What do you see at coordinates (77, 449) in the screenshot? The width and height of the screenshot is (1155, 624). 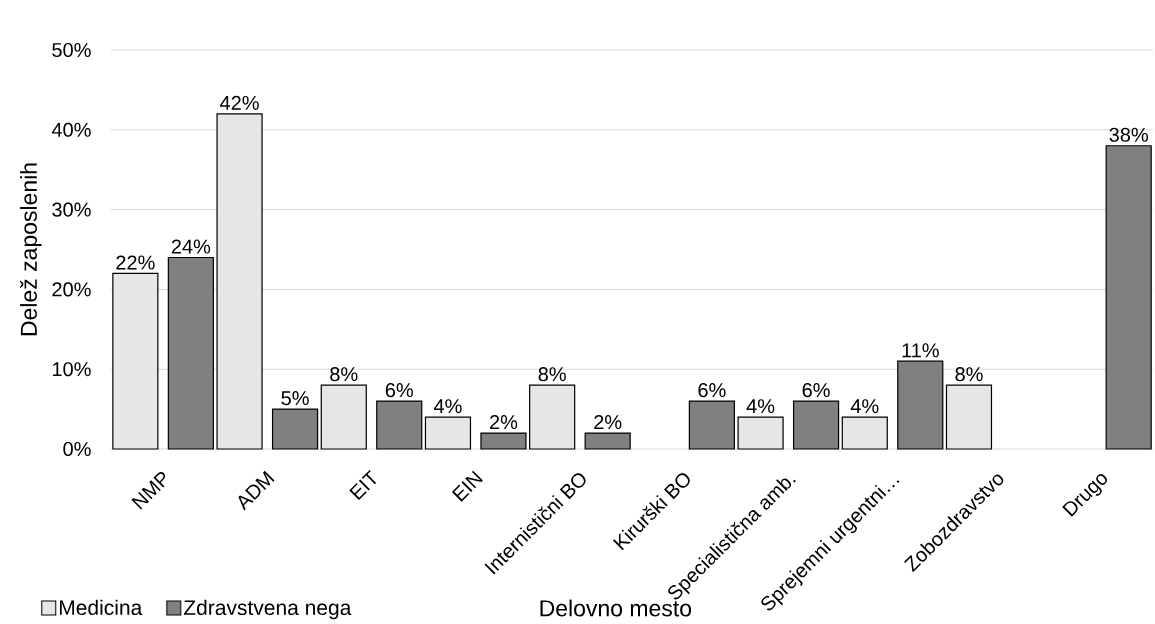 I see `y-tick-label: 0%` at bounding box center [77, 449].